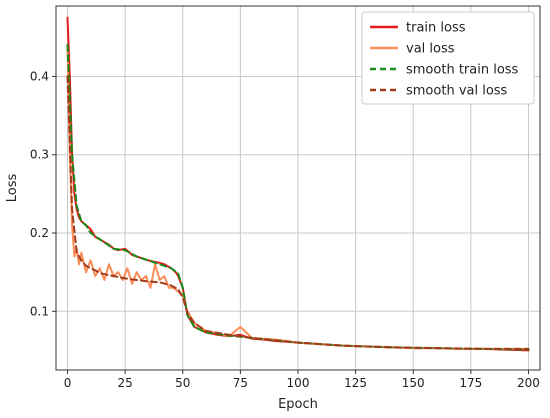  I want to click on legend-label: smooth val loss, so click(457, 91).